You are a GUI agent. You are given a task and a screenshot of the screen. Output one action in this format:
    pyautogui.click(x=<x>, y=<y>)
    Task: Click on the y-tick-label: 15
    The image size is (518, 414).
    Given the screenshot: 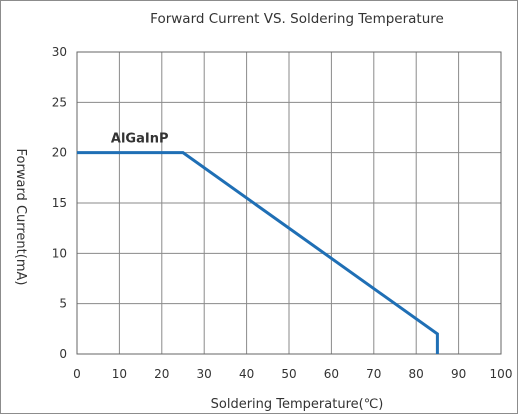 What is the action you would take?
    pyautogui.click(x=59, y=203)
    